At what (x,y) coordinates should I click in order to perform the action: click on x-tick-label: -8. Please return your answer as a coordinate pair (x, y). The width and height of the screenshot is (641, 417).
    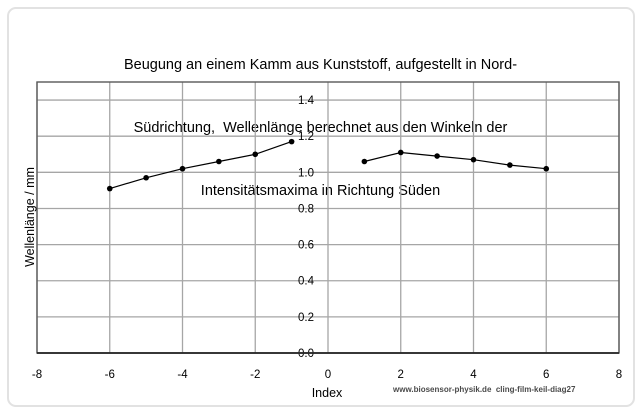
    Looking at the image, I should click on (37, 375).